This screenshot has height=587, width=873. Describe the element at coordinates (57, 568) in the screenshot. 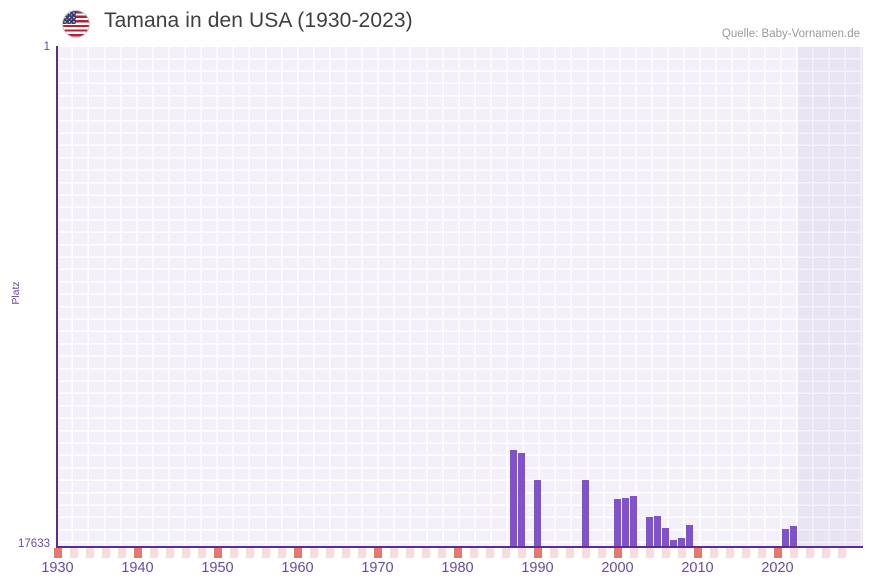

I see `x-tick-label: 1930` at that location.